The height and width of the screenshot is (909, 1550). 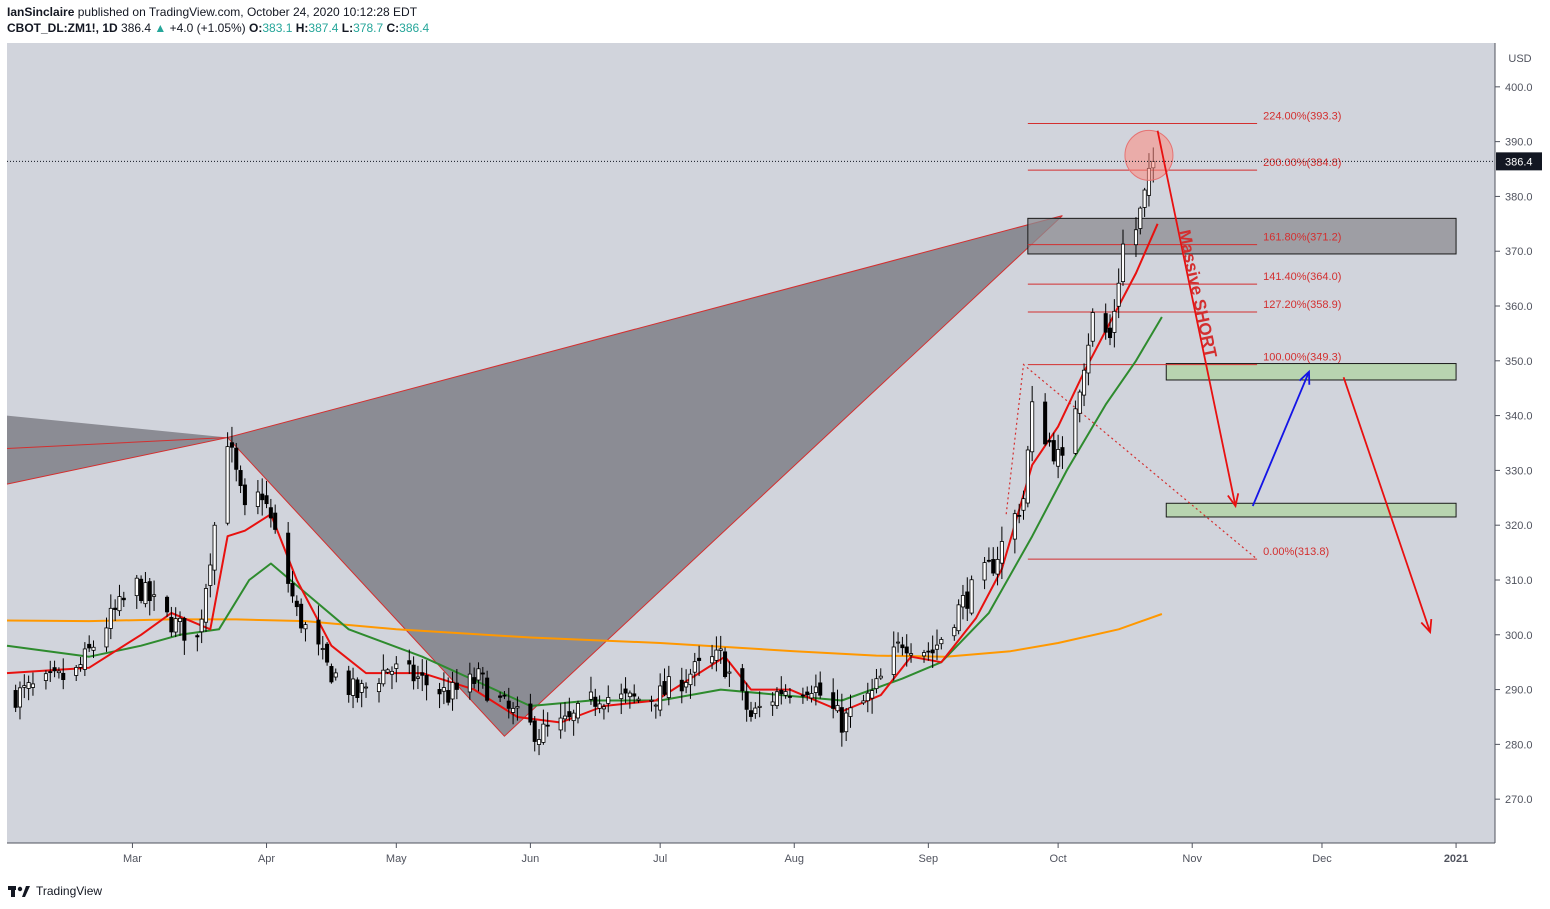 I want to click on y-tick-label: 340.0, so click(x=1519, y=417).